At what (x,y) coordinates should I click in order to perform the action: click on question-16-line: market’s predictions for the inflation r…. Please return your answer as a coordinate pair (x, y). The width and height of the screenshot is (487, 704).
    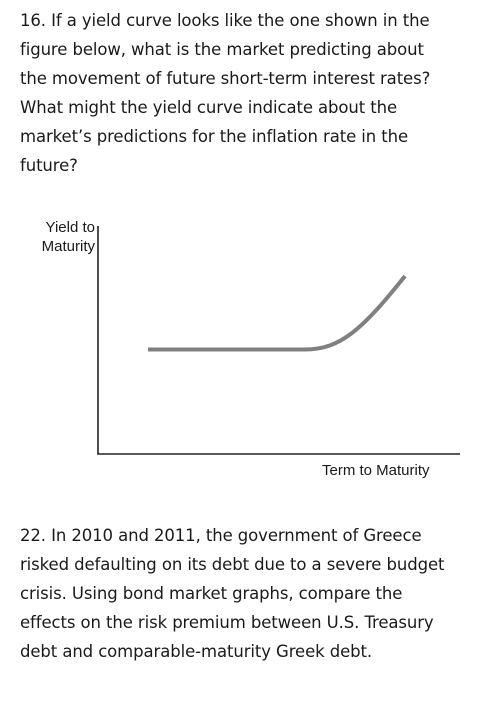
    Looking at the image, I should click on (214, 136).